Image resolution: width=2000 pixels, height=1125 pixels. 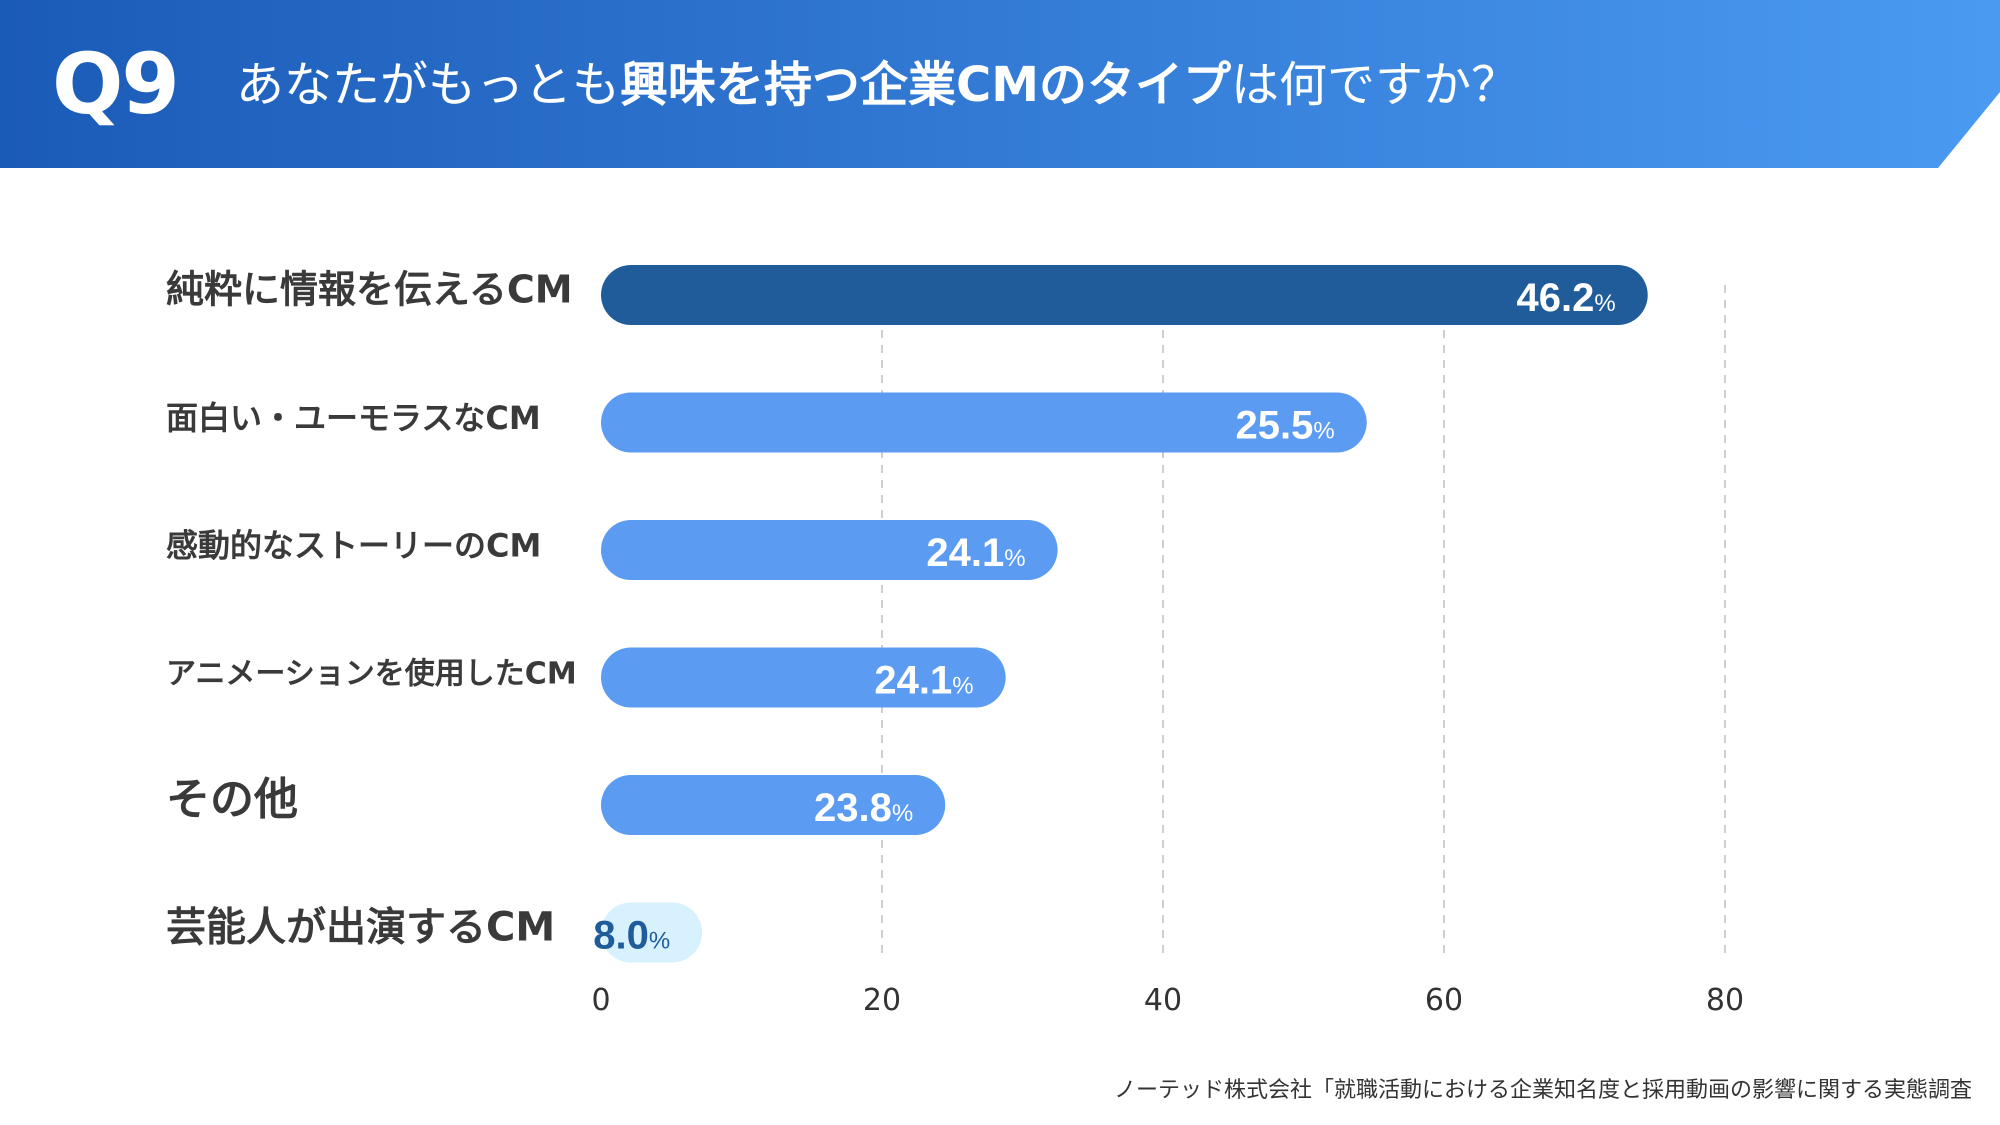 I want to click on category-label: 純粋に情報を伝えるCM, so click(x=369, y=290).